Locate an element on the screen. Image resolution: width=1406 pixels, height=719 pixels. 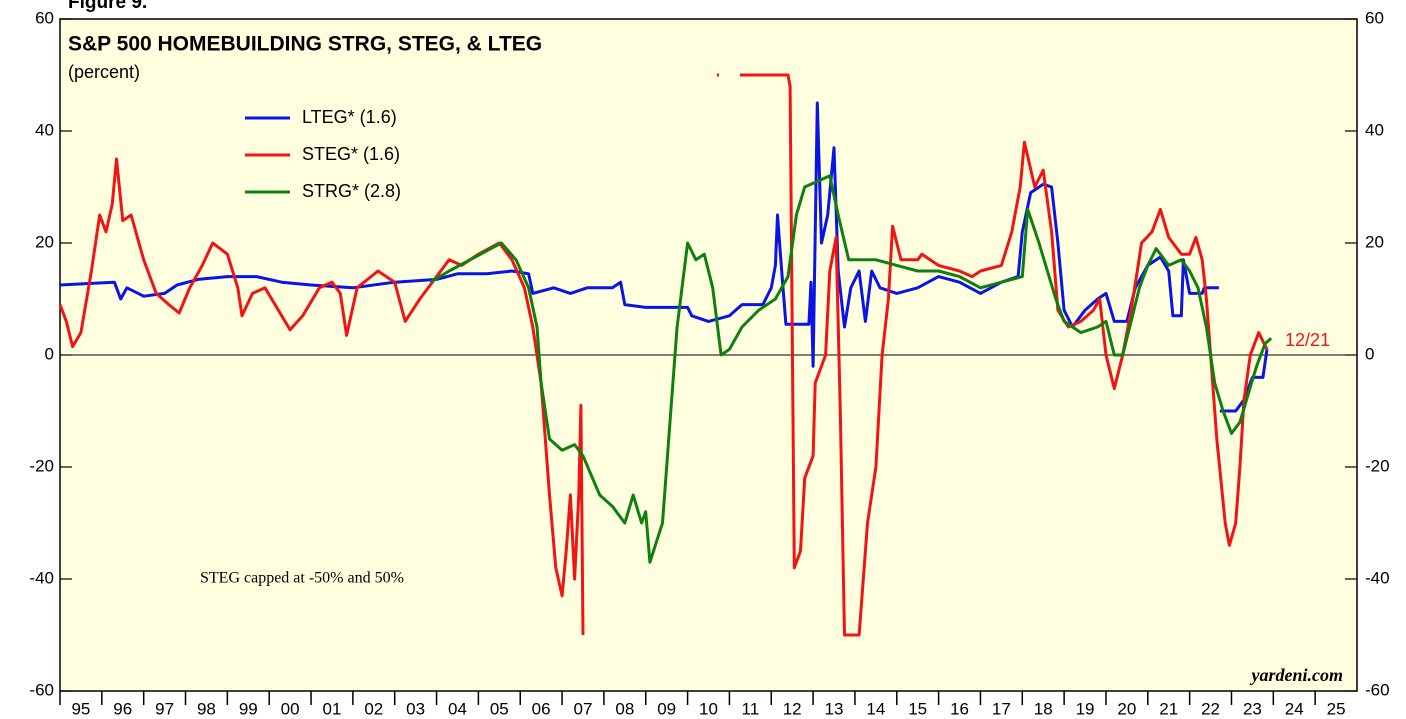
y2-tick-label: 0 is located at coordinates (1369, 353).